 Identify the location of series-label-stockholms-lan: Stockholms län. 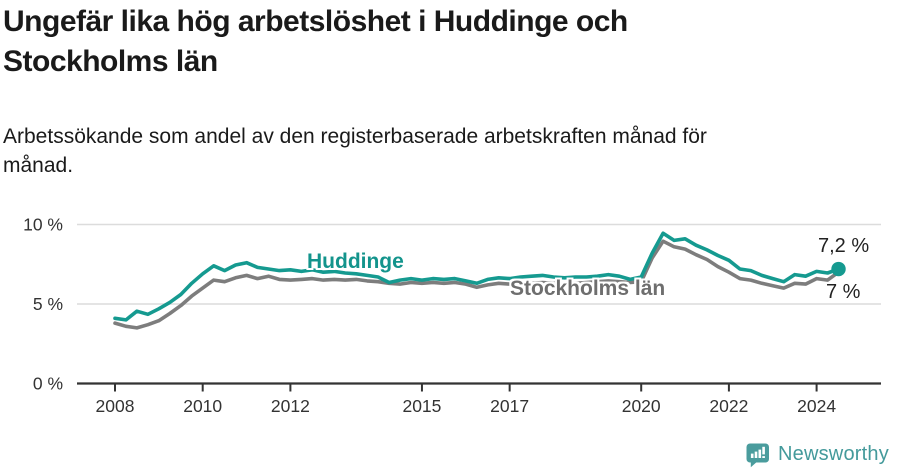
(588, 288).